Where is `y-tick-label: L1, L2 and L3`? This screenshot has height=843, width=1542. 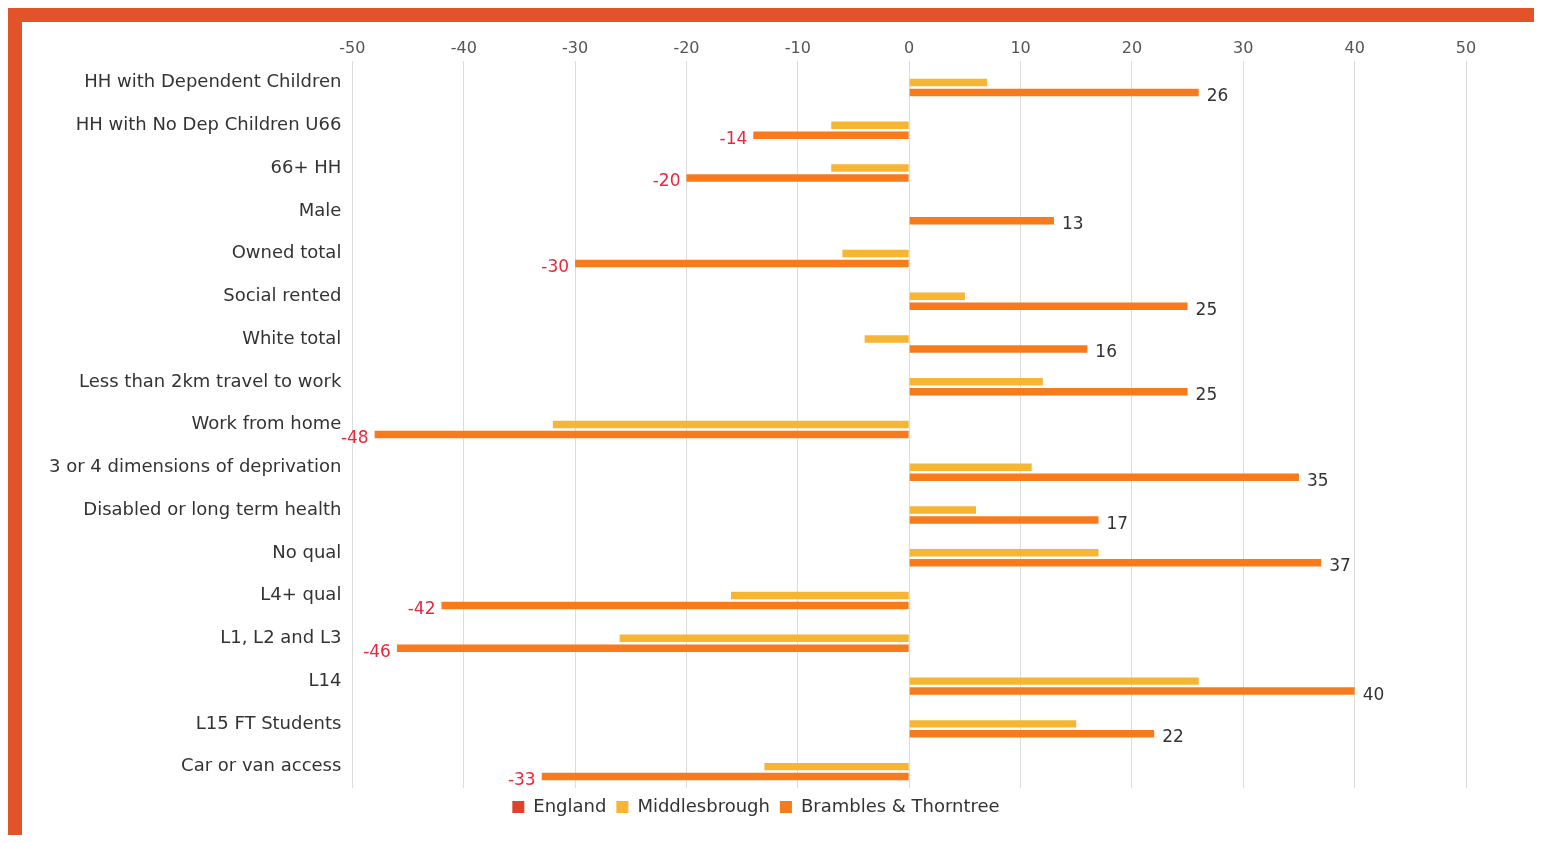
y-tick-label: L1, L2 and L3 is located at coordinates (281, 637).